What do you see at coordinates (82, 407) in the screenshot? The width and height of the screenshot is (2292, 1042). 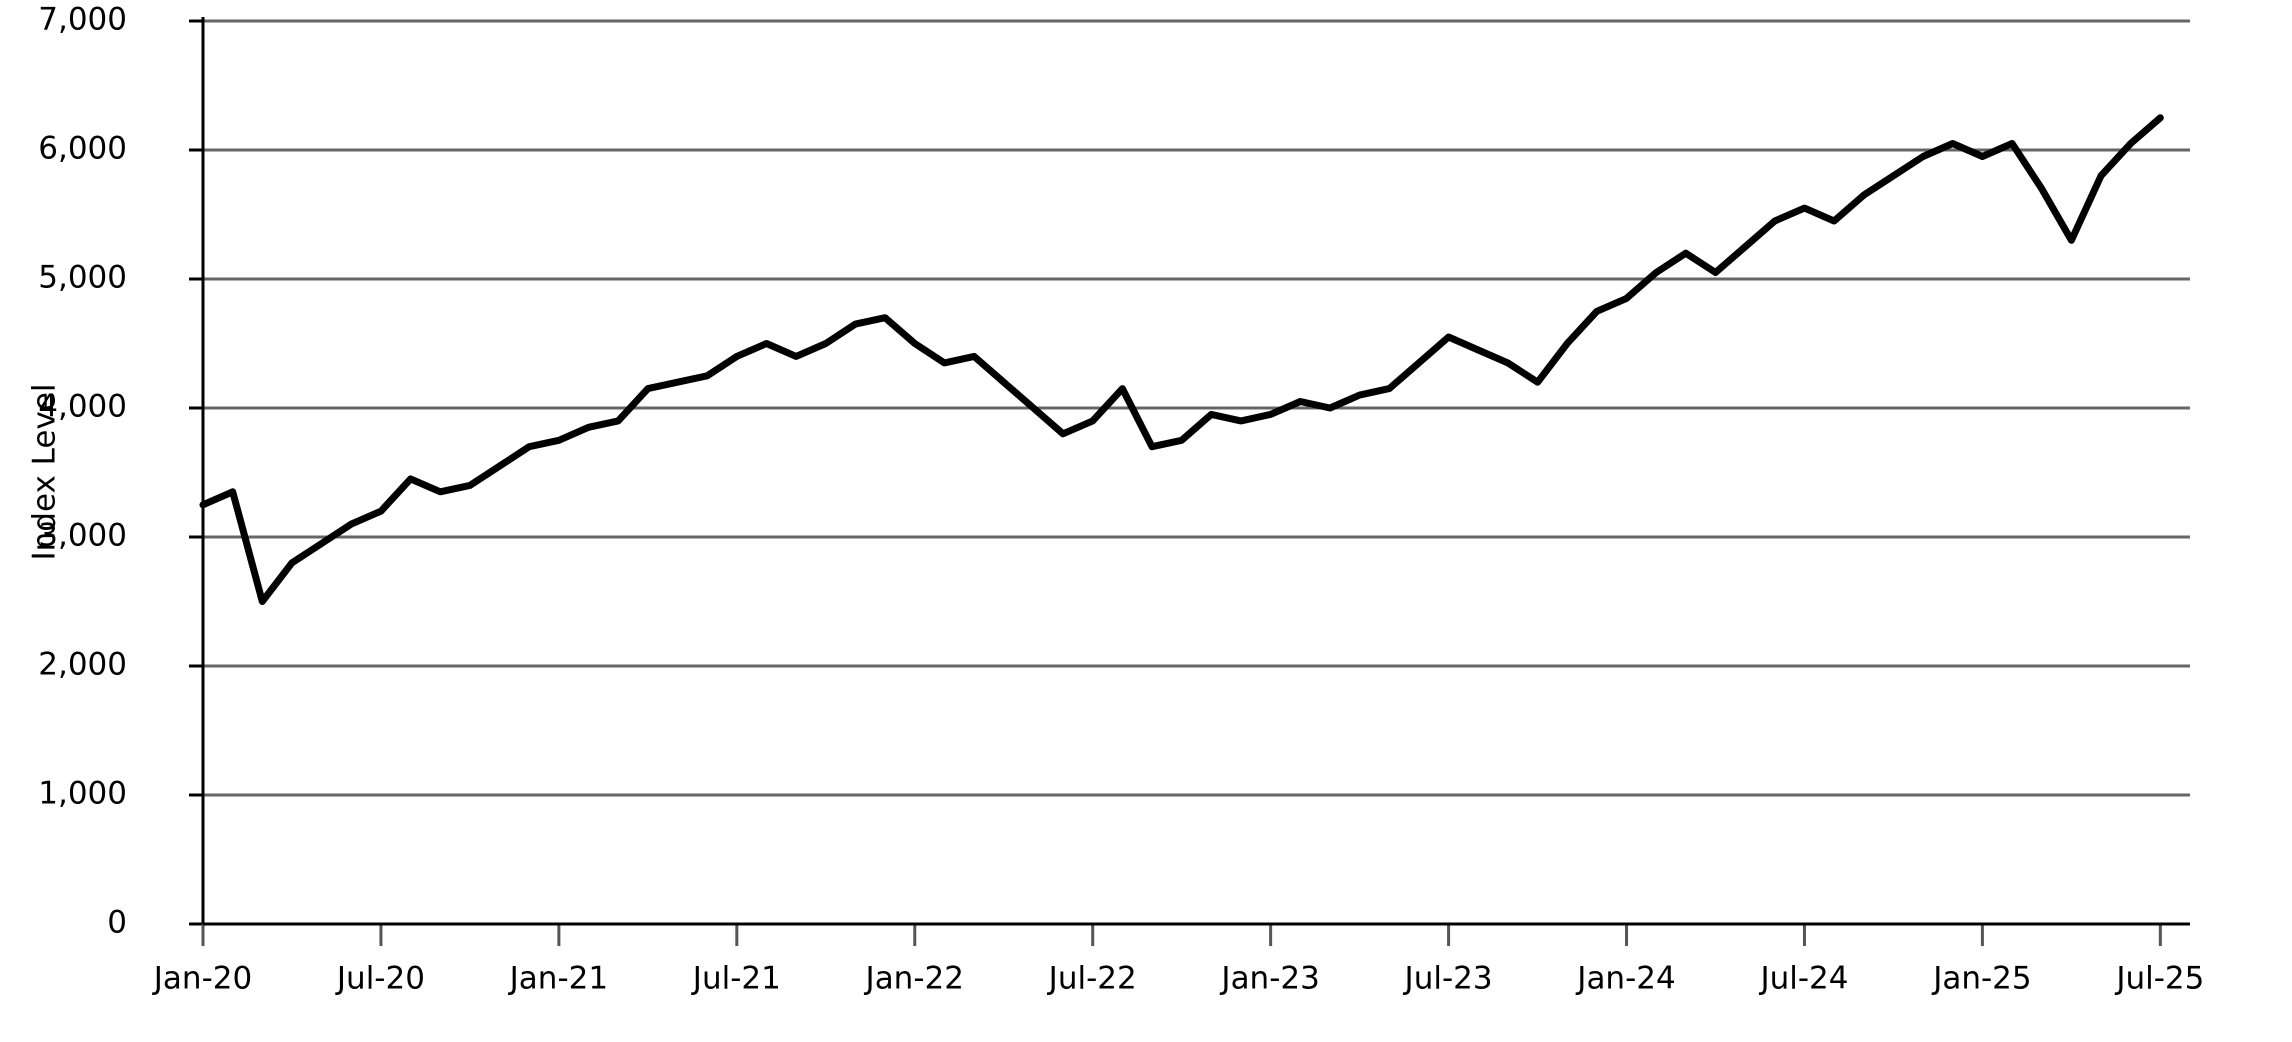 I see `y-tick-label: 4,000` at bounding box center [82, 407].